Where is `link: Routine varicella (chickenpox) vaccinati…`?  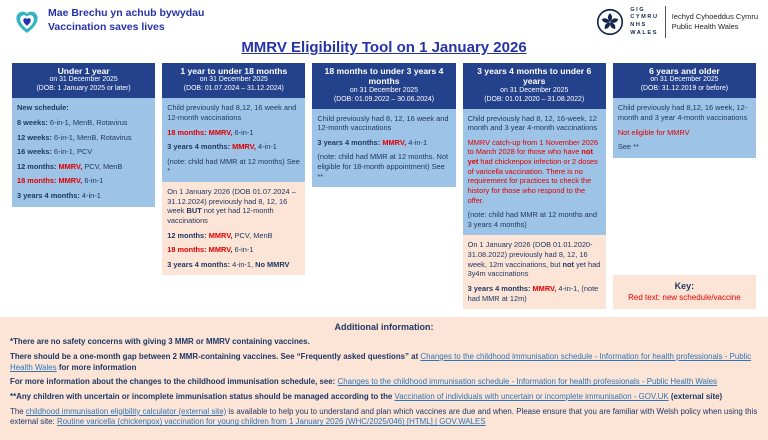
link: Routine varicella (chickenpox) vaccinati… is located at coordinates (271, 422).